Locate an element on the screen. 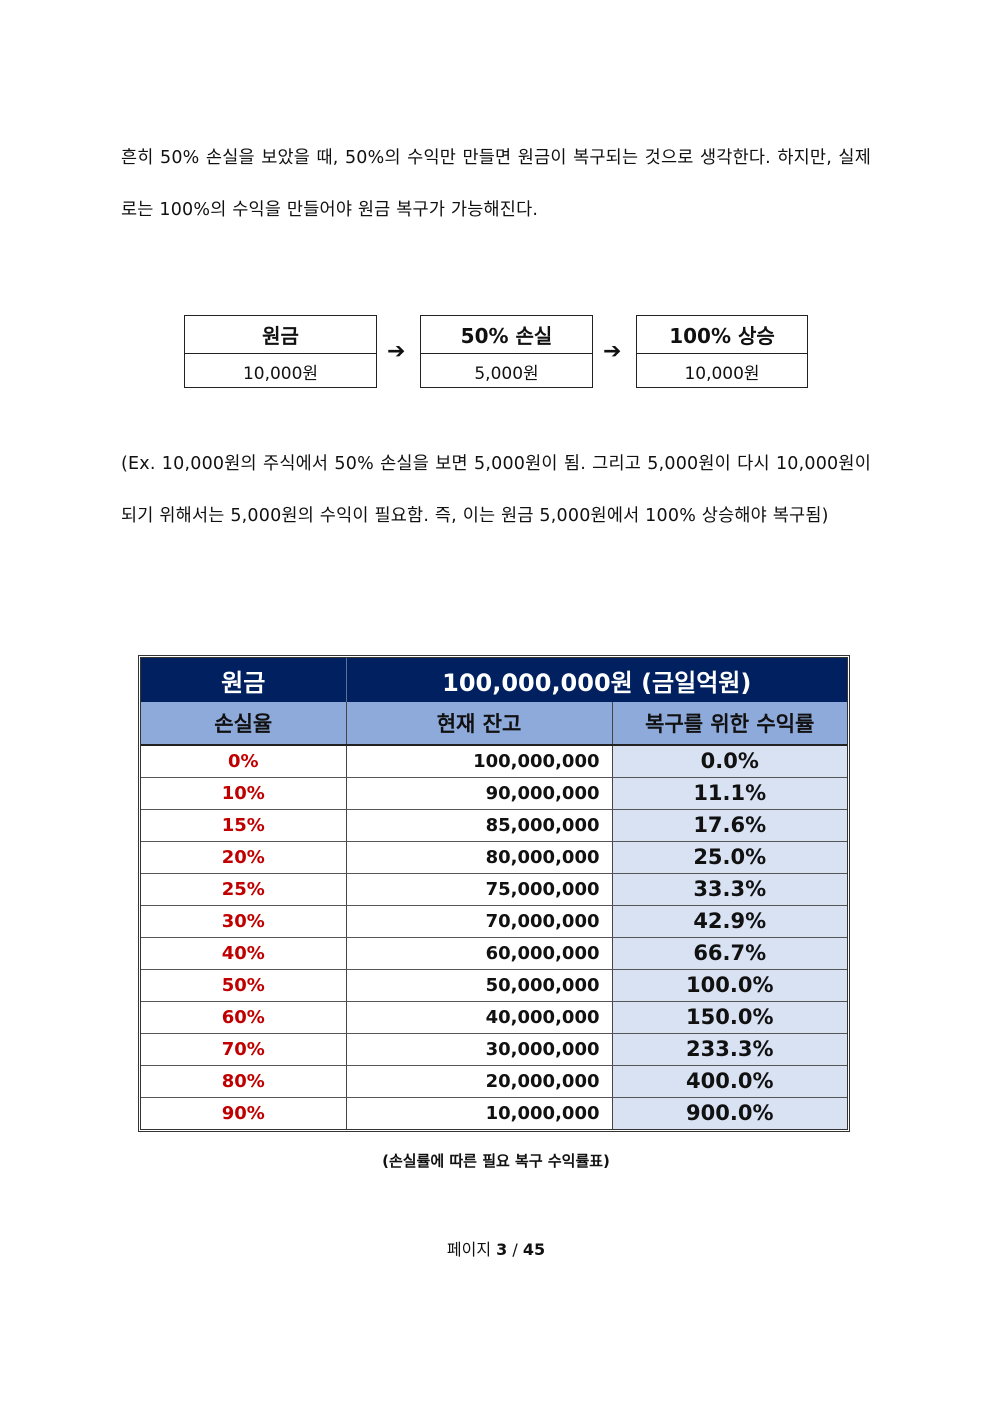 The width and height of the screenshot is (992, 1403). loss-rate-cell: 20% is located at coordinates (244, 857).